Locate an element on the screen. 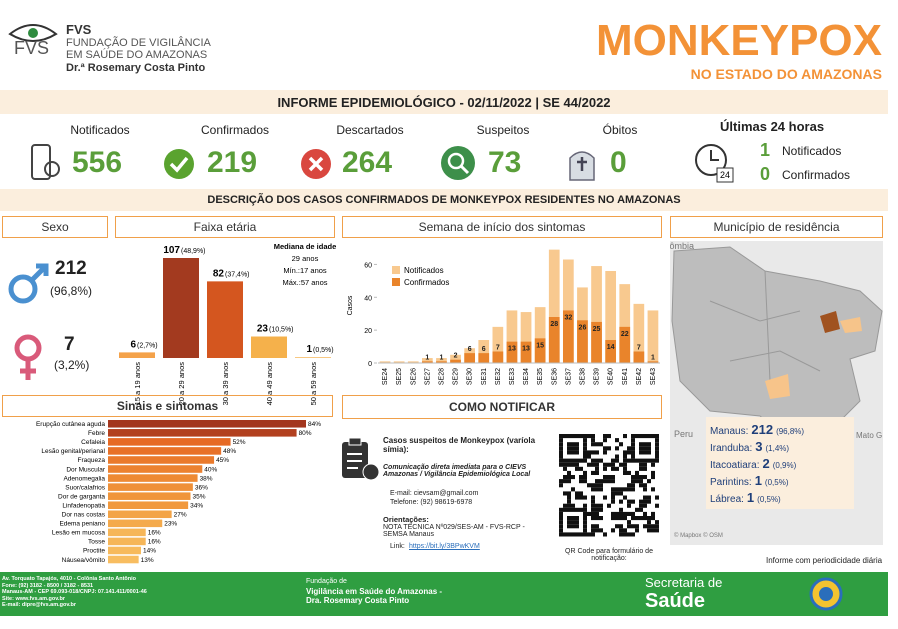 The image size is (898, 629). municipio-name: Parintins: is located at coordinates (731, 482).